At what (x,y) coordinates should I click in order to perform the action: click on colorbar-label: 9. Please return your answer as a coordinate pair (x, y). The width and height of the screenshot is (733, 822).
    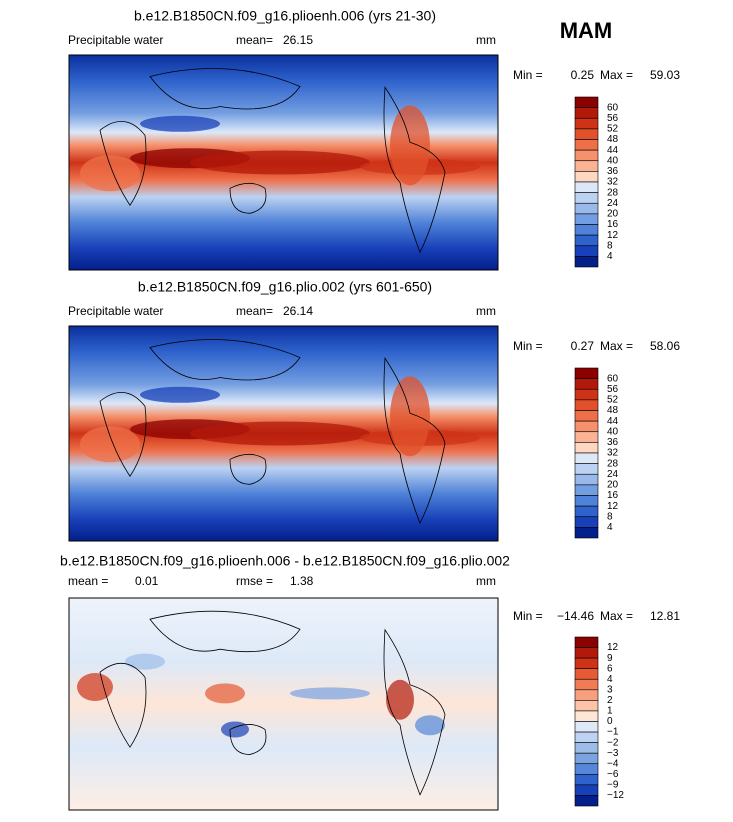
    Looking at the image, I should click on (610, 658).